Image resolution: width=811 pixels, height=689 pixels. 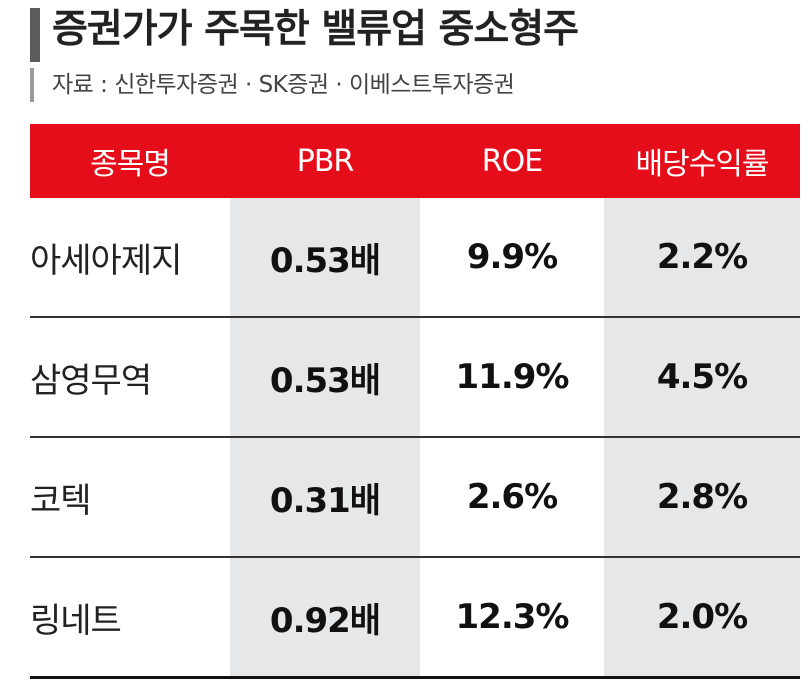 What do you see at coordinates (702, 618) in the screenshot?
I see `dividend-yield-value: 2.0%` at bounding box center [702, 618].